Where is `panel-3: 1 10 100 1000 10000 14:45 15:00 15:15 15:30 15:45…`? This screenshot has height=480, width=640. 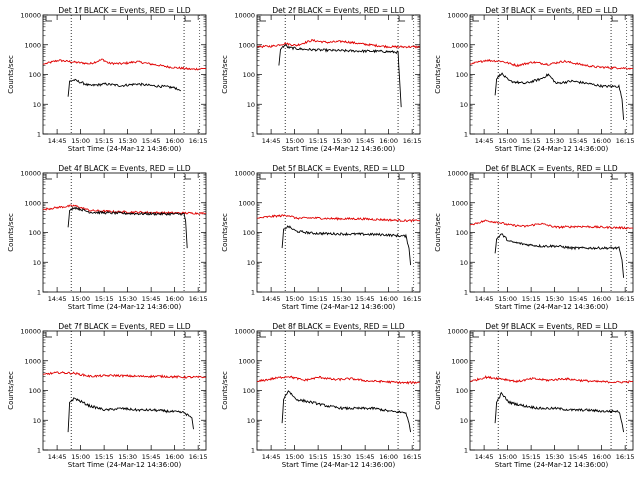
panel-3: 1 10 100 1000 10000 14:45 15:00 15:15 15:30 15:45… is located at coordinates (534, 79).